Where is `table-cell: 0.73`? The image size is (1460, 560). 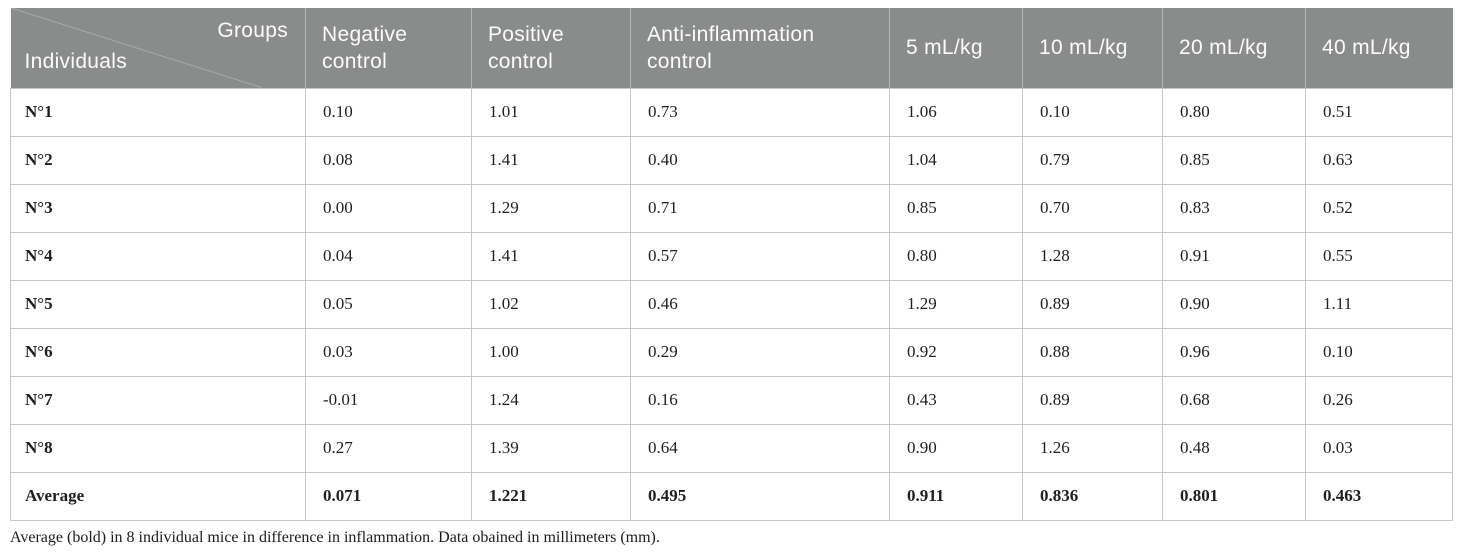 table-cell: 0.73 is located at coordinates (760, 112).